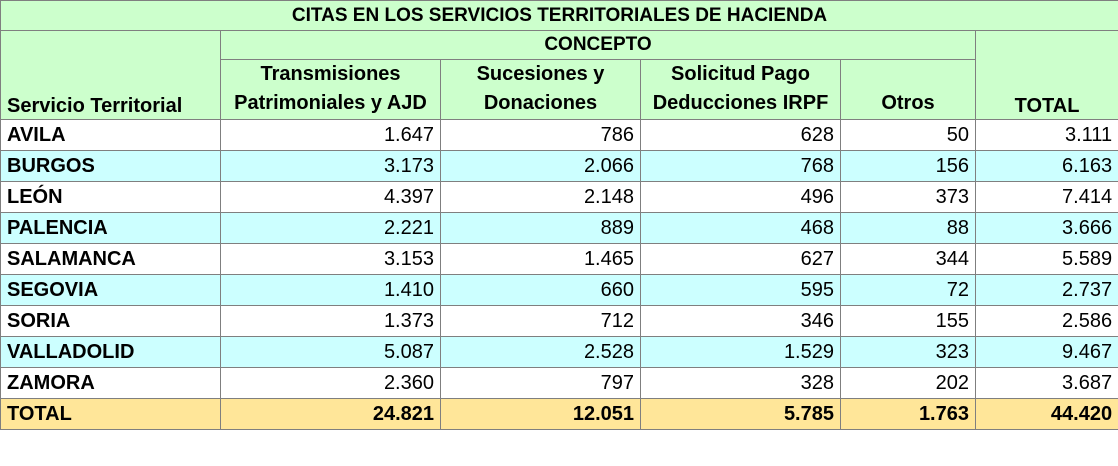  Describe the element at coordinates (740, 321) in the screenshot. I see `cell-solicitud: 346` at that location.